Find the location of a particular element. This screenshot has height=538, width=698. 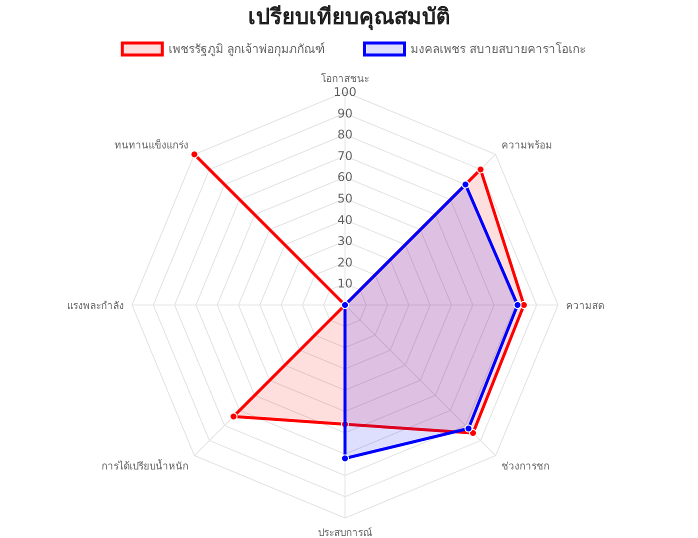

chart-title: เปรียบเทียบคุณสมบัติ is located at coordinates (349, 18).